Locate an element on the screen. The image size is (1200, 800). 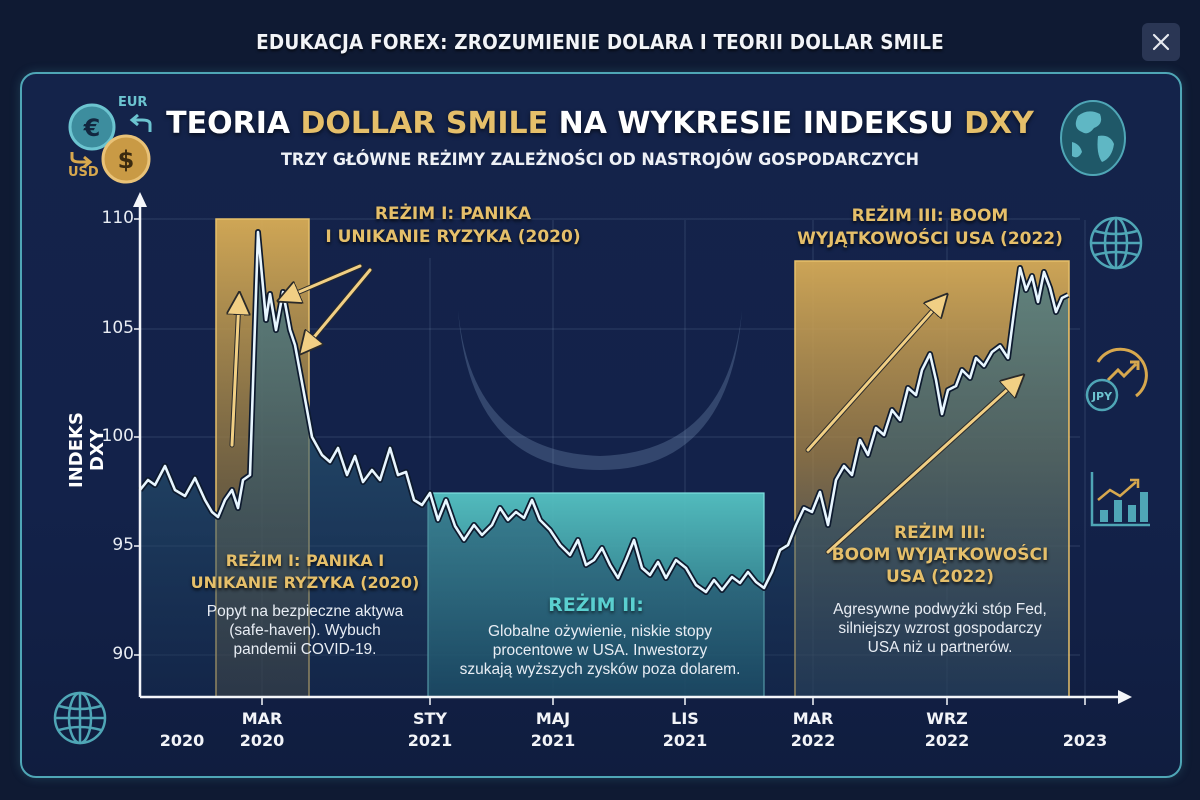
globe-grid-icon-bottom is located at coordinates (80, 718).